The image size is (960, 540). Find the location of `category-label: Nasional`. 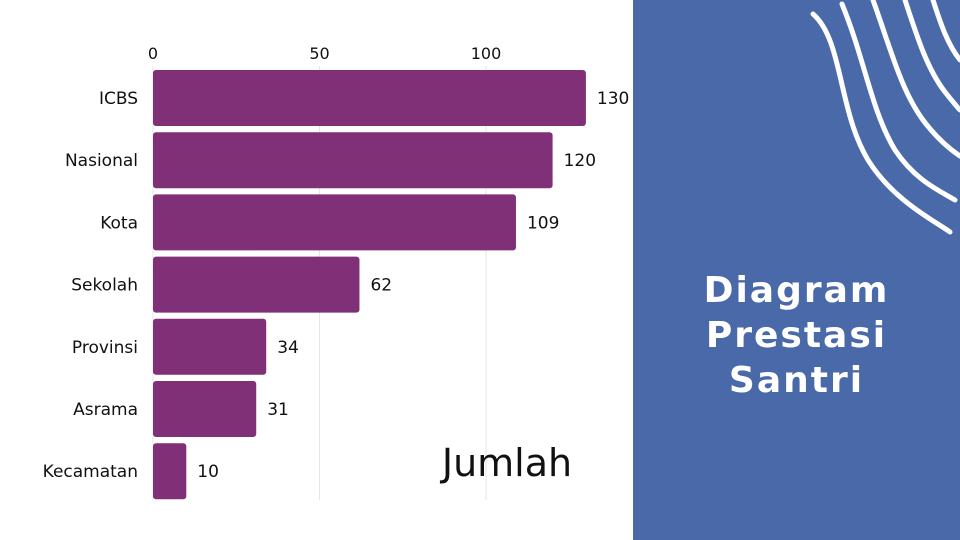

category-label: Nasional is located at coordinates (101, 161).